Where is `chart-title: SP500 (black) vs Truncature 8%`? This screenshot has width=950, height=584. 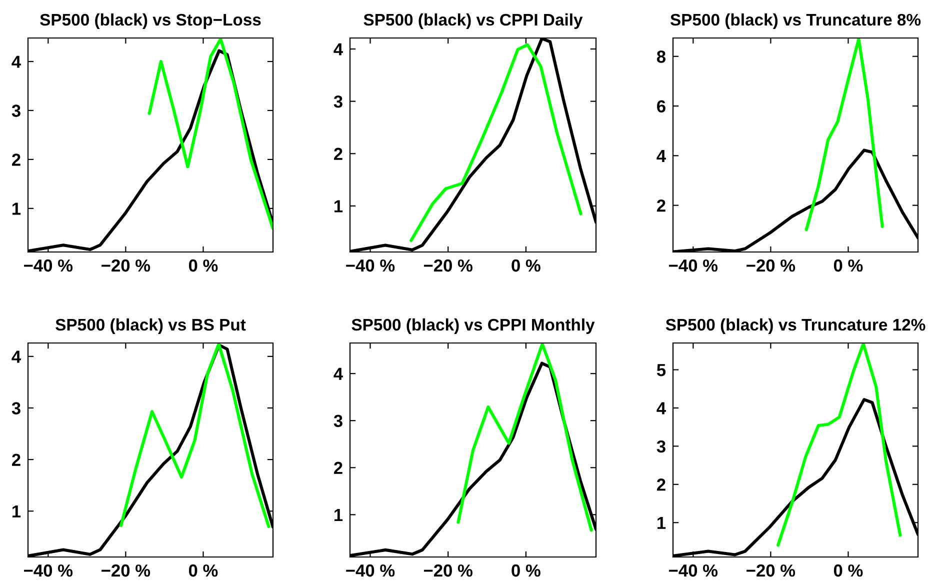
chart-title: SP500 (black) vs Truncature 8% is located at coordinates (795, 21).